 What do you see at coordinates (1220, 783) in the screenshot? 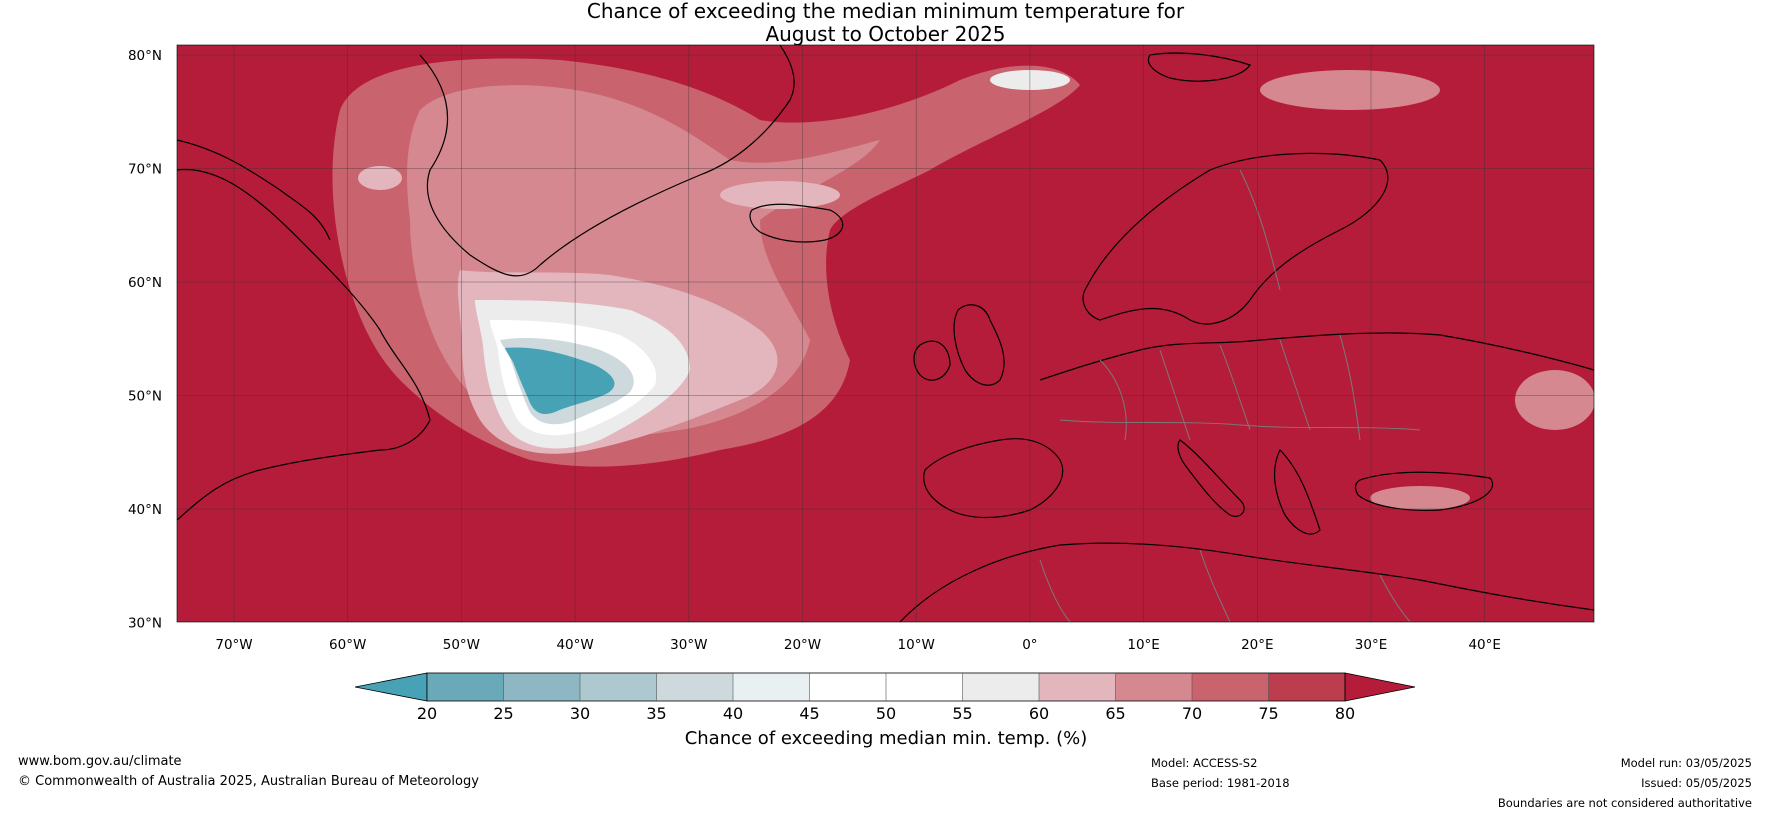
I see `footer-base-period: Base period: 1981-2018` at bounding box center [1220, 783].